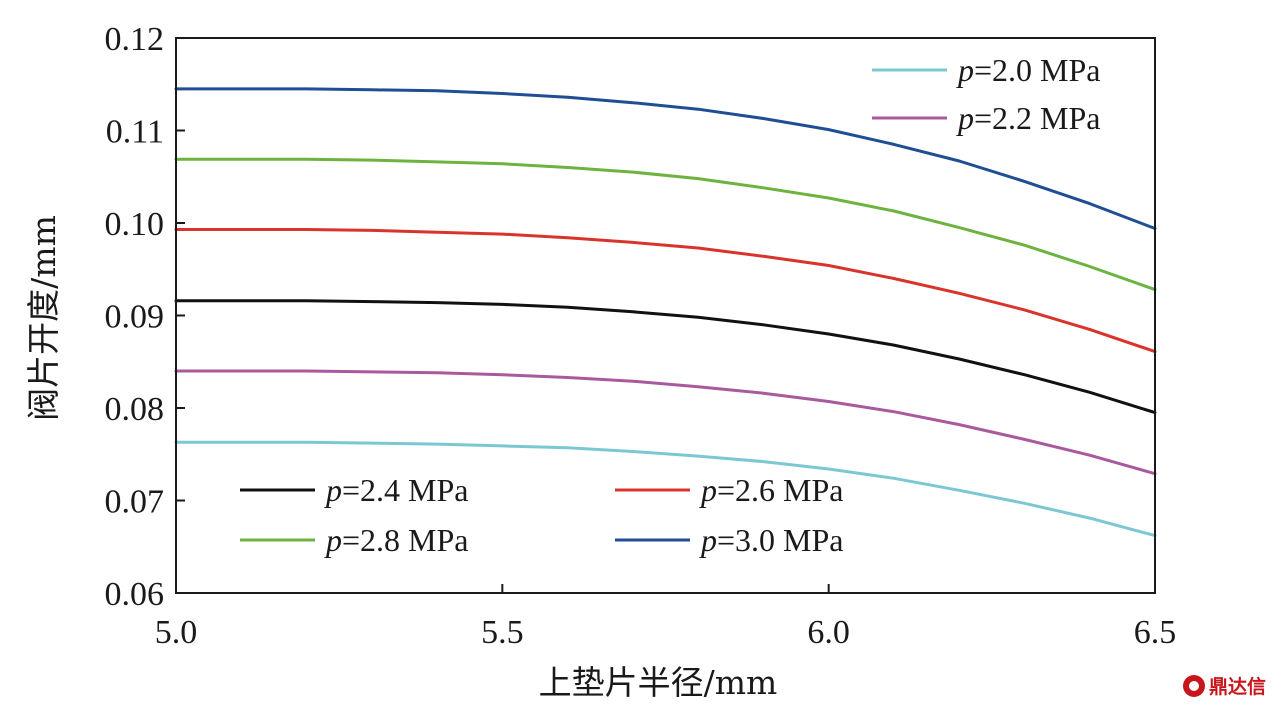 Image resolution: width=1276 pixels, height=707 pixels. Describe the element at coordinates (135, 594) in the screenshot. I see `y-tick-label: 0.06` at that location.